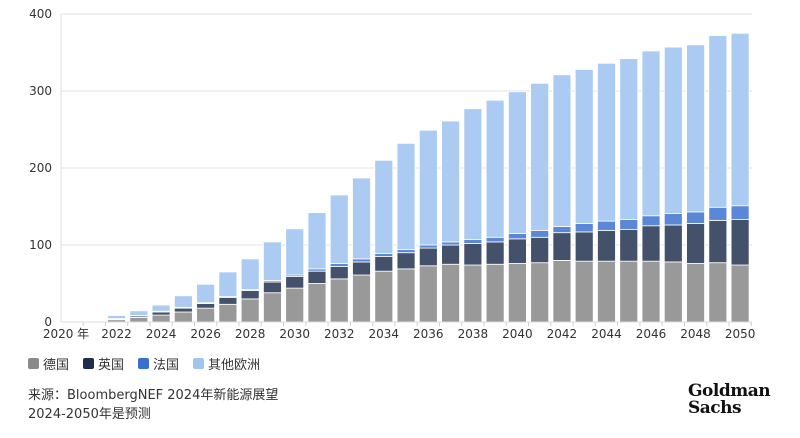 The width and height of the screenshot is (800, 438). What do you see at coordinates (562, 334) in the screenshot?
I see `x-tick-label: 2042` at bounding box center [562, 334].